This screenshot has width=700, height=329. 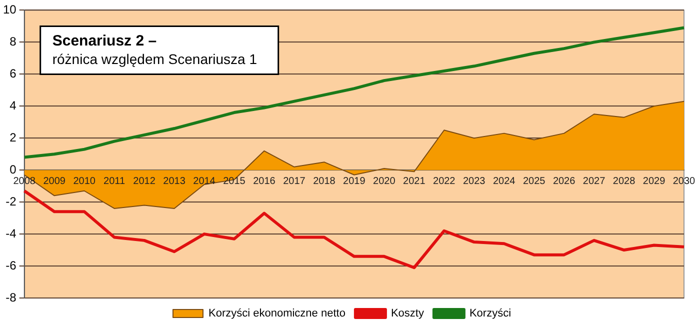 What do you see at coordinates (474, 181) in the screenshot?
I see `x-tick-label: 2023` at bounding box center [474, 181].